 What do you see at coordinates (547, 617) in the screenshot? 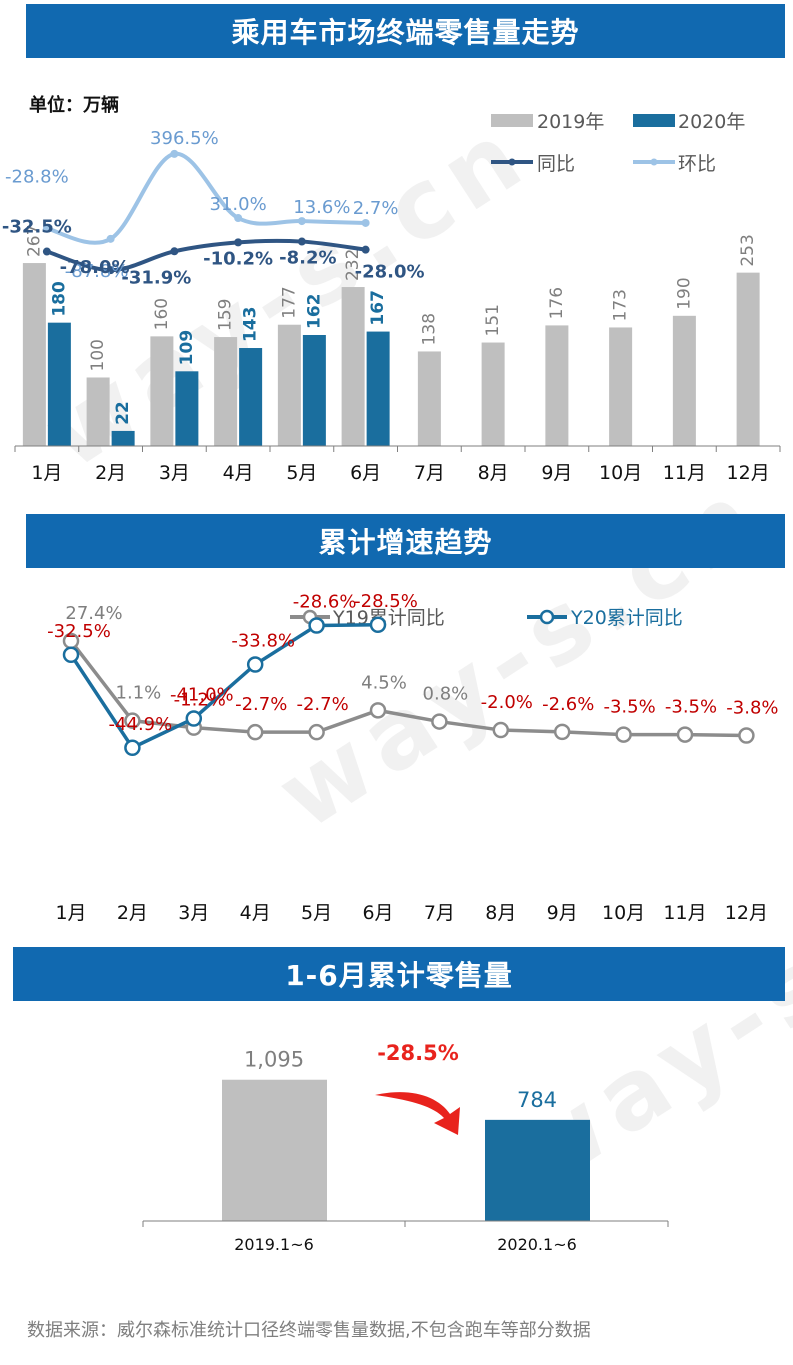
I see `legend-y20-marker` at bounding box center [547, 617].